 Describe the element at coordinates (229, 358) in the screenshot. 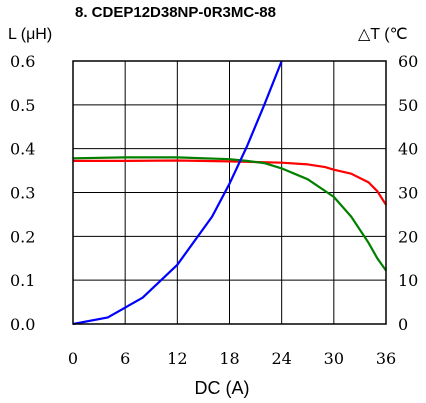

I see `x-tick-label: 18` at that location.